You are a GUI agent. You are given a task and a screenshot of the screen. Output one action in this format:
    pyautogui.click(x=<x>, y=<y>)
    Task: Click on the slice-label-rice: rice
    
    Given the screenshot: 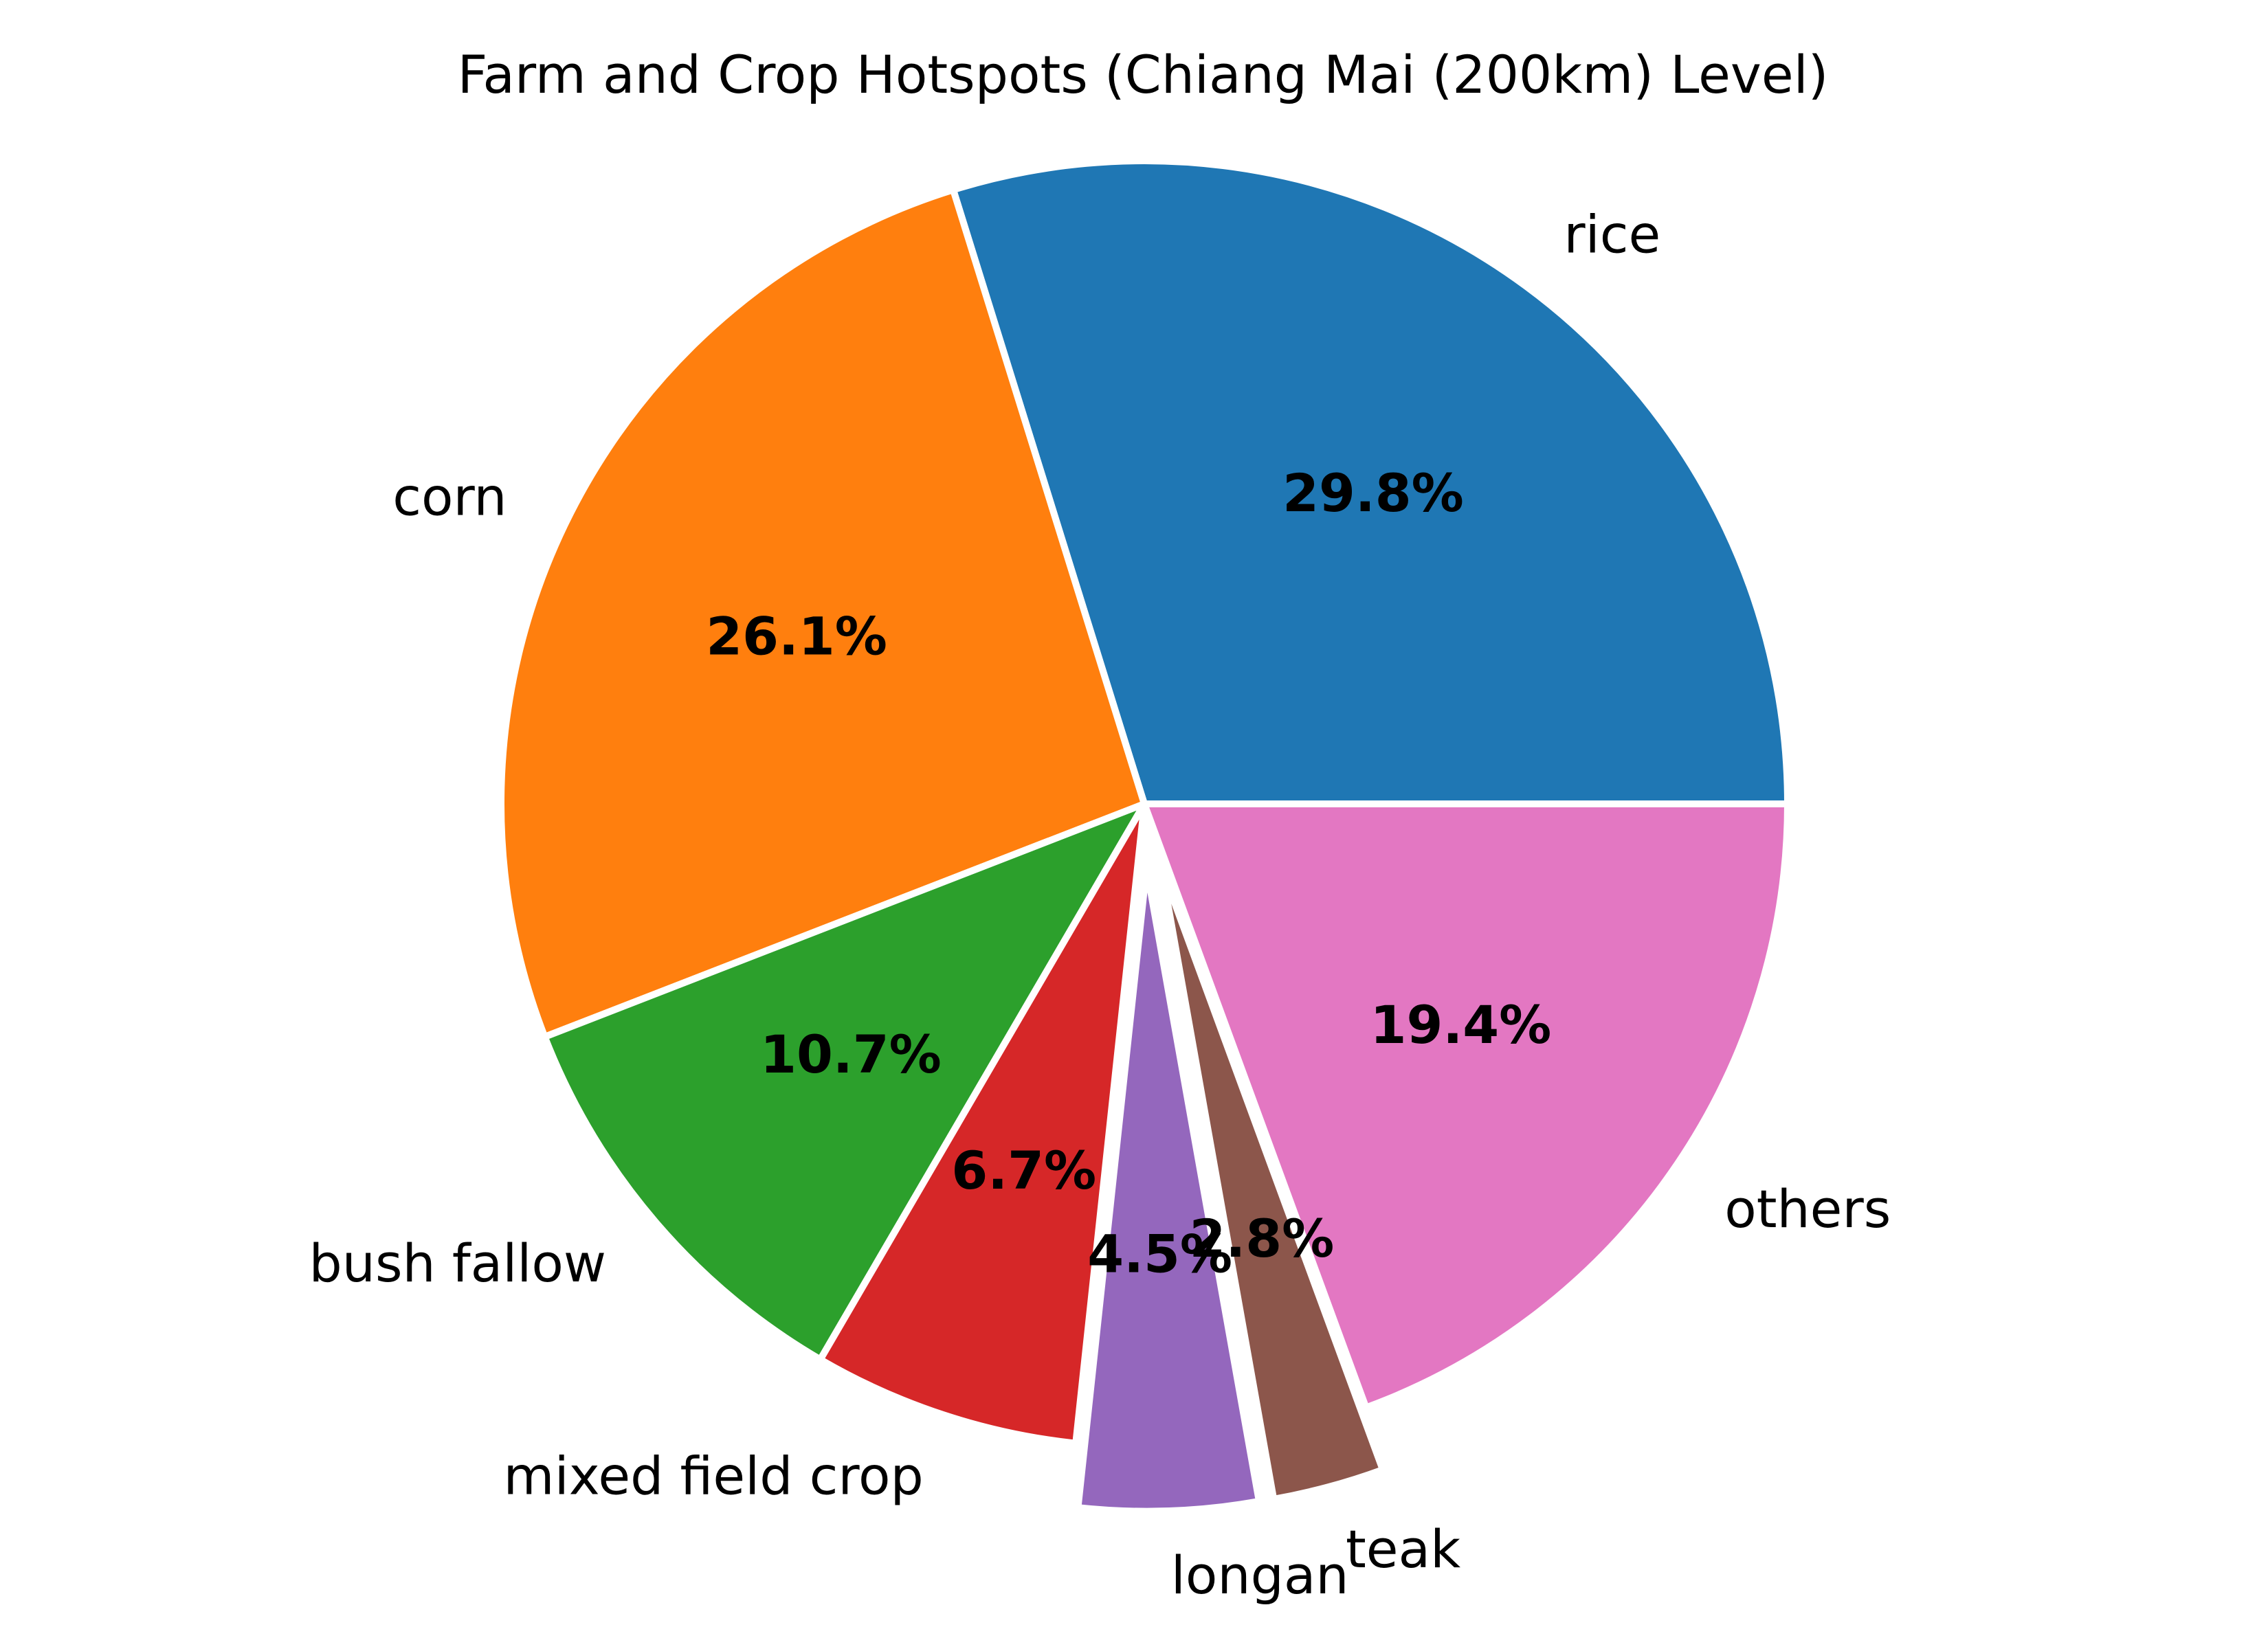 What is the action you would take?
    pyautogui.click(x=1612, y=234)
    